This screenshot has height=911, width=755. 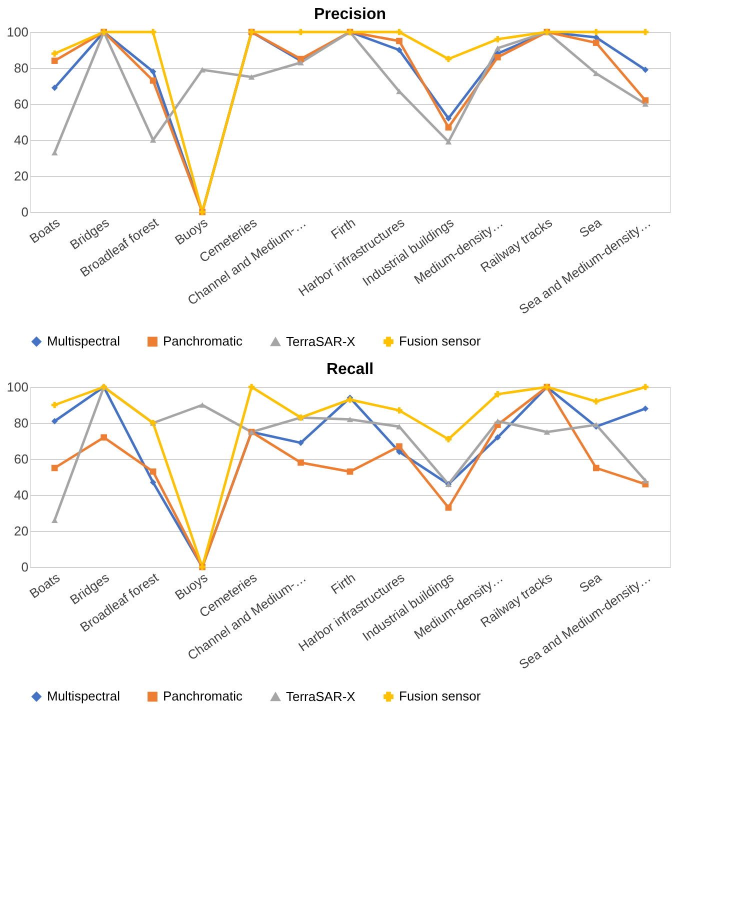 What do you see at coordinates (350, 369) in the screenshot?
I see `chart-title: Recall` at bounding box center [350, 369].